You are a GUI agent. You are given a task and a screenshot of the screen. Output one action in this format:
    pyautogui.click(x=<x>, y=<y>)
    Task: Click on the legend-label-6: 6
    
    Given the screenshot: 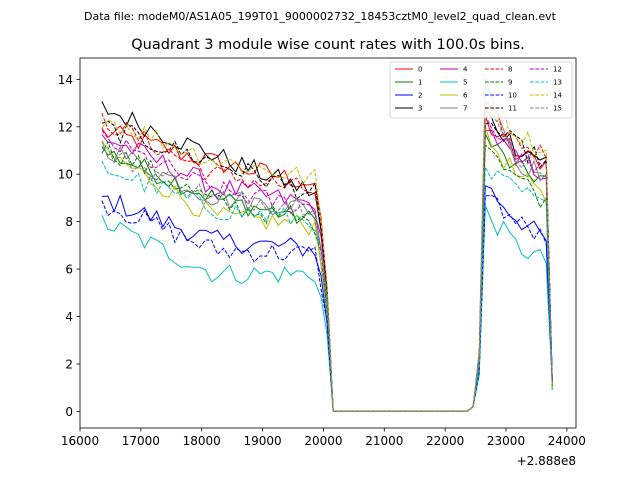 What is the action you would take?
    pyautogui.click(x=465, y=96)
    